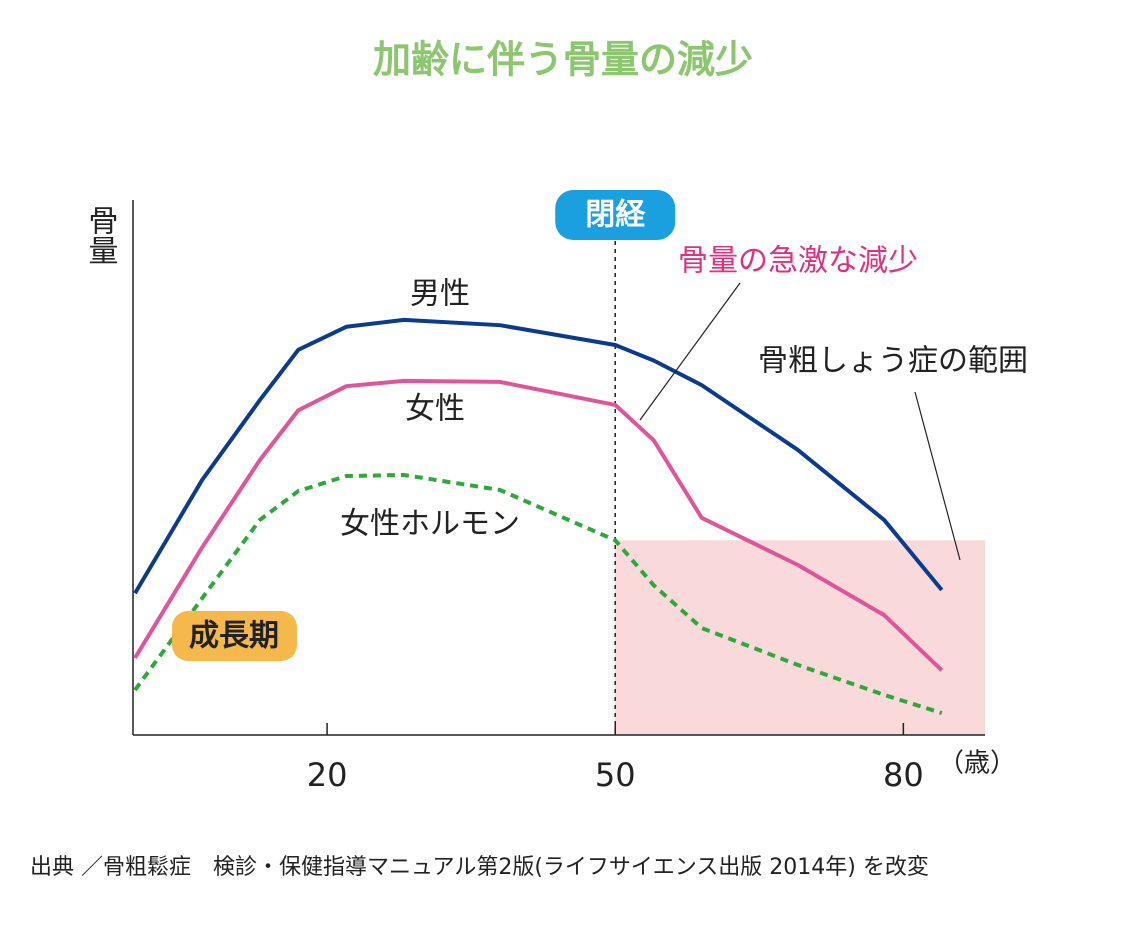  Describe the element at coordinates (430, 524) in the screenshot. I see `series-label: 女性ホルモン` at that location.